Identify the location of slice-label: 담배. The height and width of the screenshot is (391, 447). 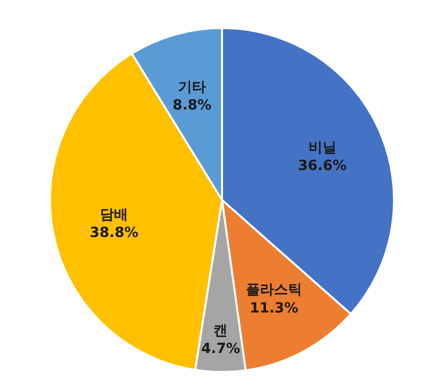
(114, 214).